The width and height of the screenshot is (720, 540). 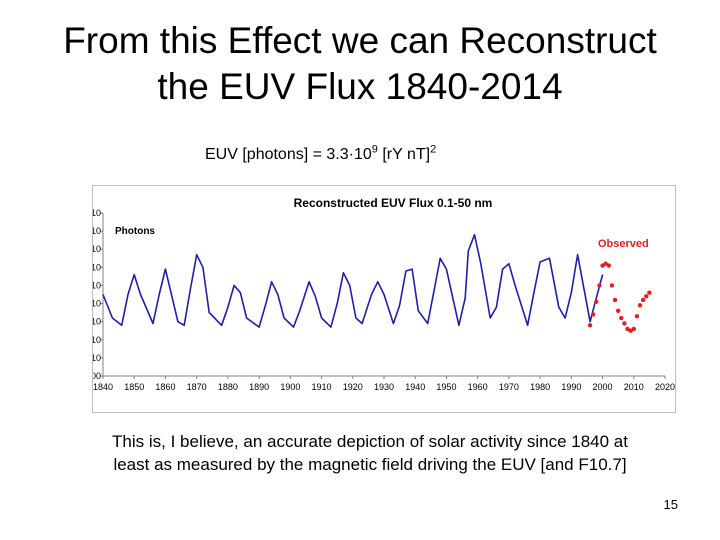 What do you see at coordinates (665, 387) in the screenshot?
I see `x-tick-label: 2020` at bounding box center [665, 387].